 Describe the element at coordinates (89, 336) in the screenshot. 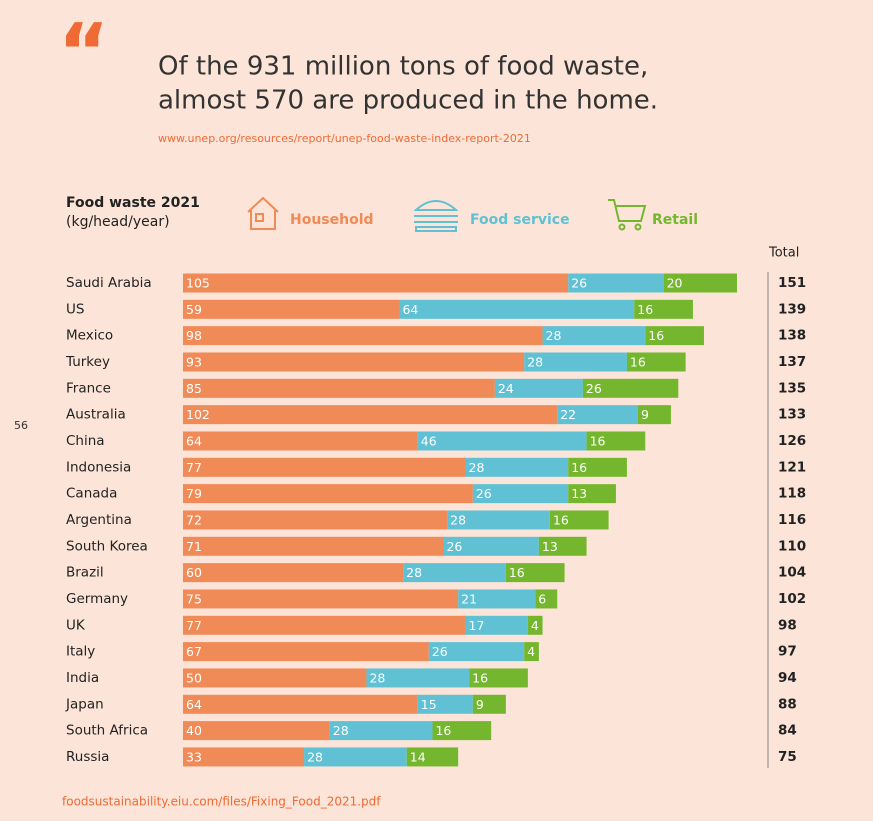

I see `category-label: Mexico` at that location.